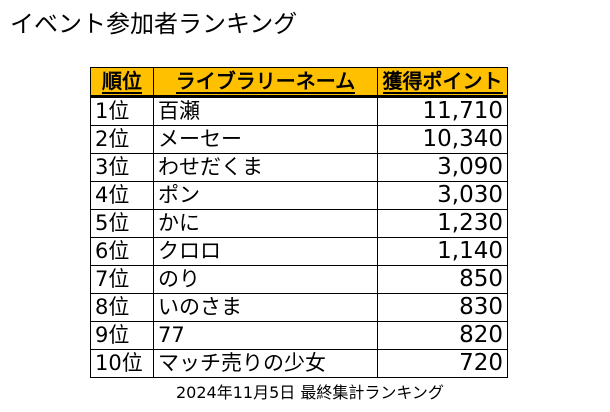 Image resolution: width=610 pixels, height=412 pixels. I want to click on points-cell: 830, so click(442, 307).